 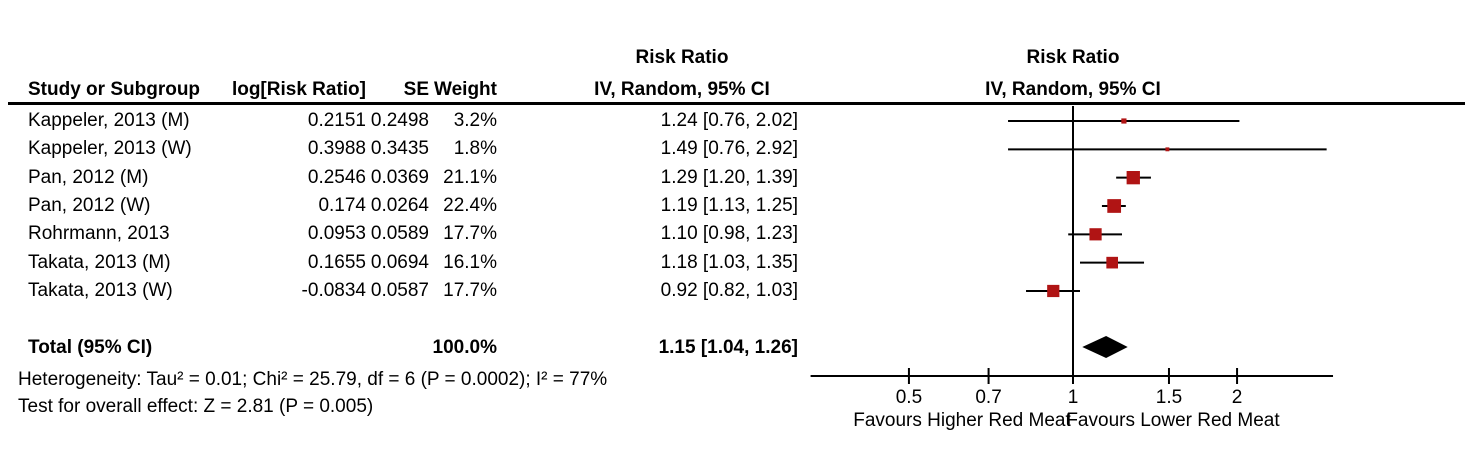 What do you see at coordinates (110, 149) in the screenshot?
I see `study-name: Kappeler, 2013 (W)` at bounding box center [110, 149].